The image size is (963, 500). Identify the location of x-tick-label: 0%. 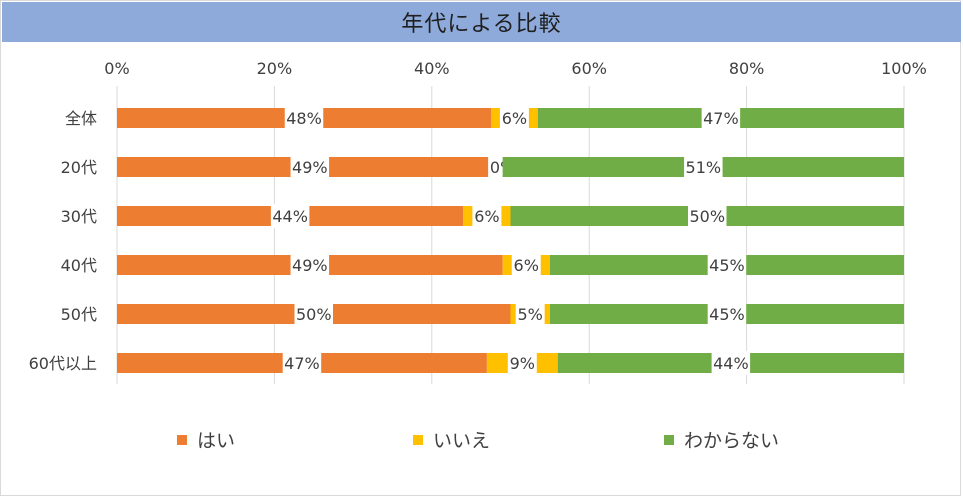
(116, 68).